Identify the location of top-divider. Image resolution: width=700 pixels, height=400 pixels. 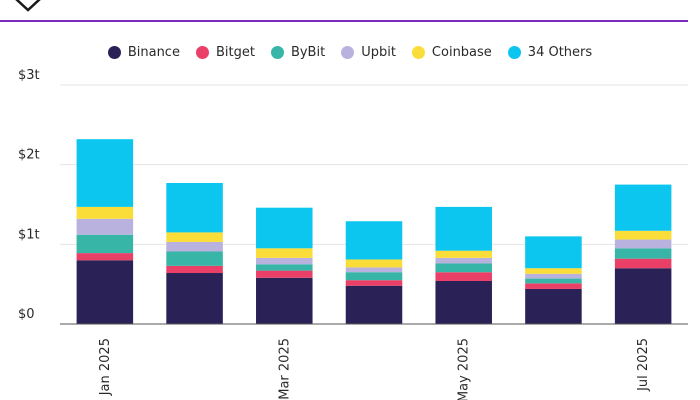
(344, 21).